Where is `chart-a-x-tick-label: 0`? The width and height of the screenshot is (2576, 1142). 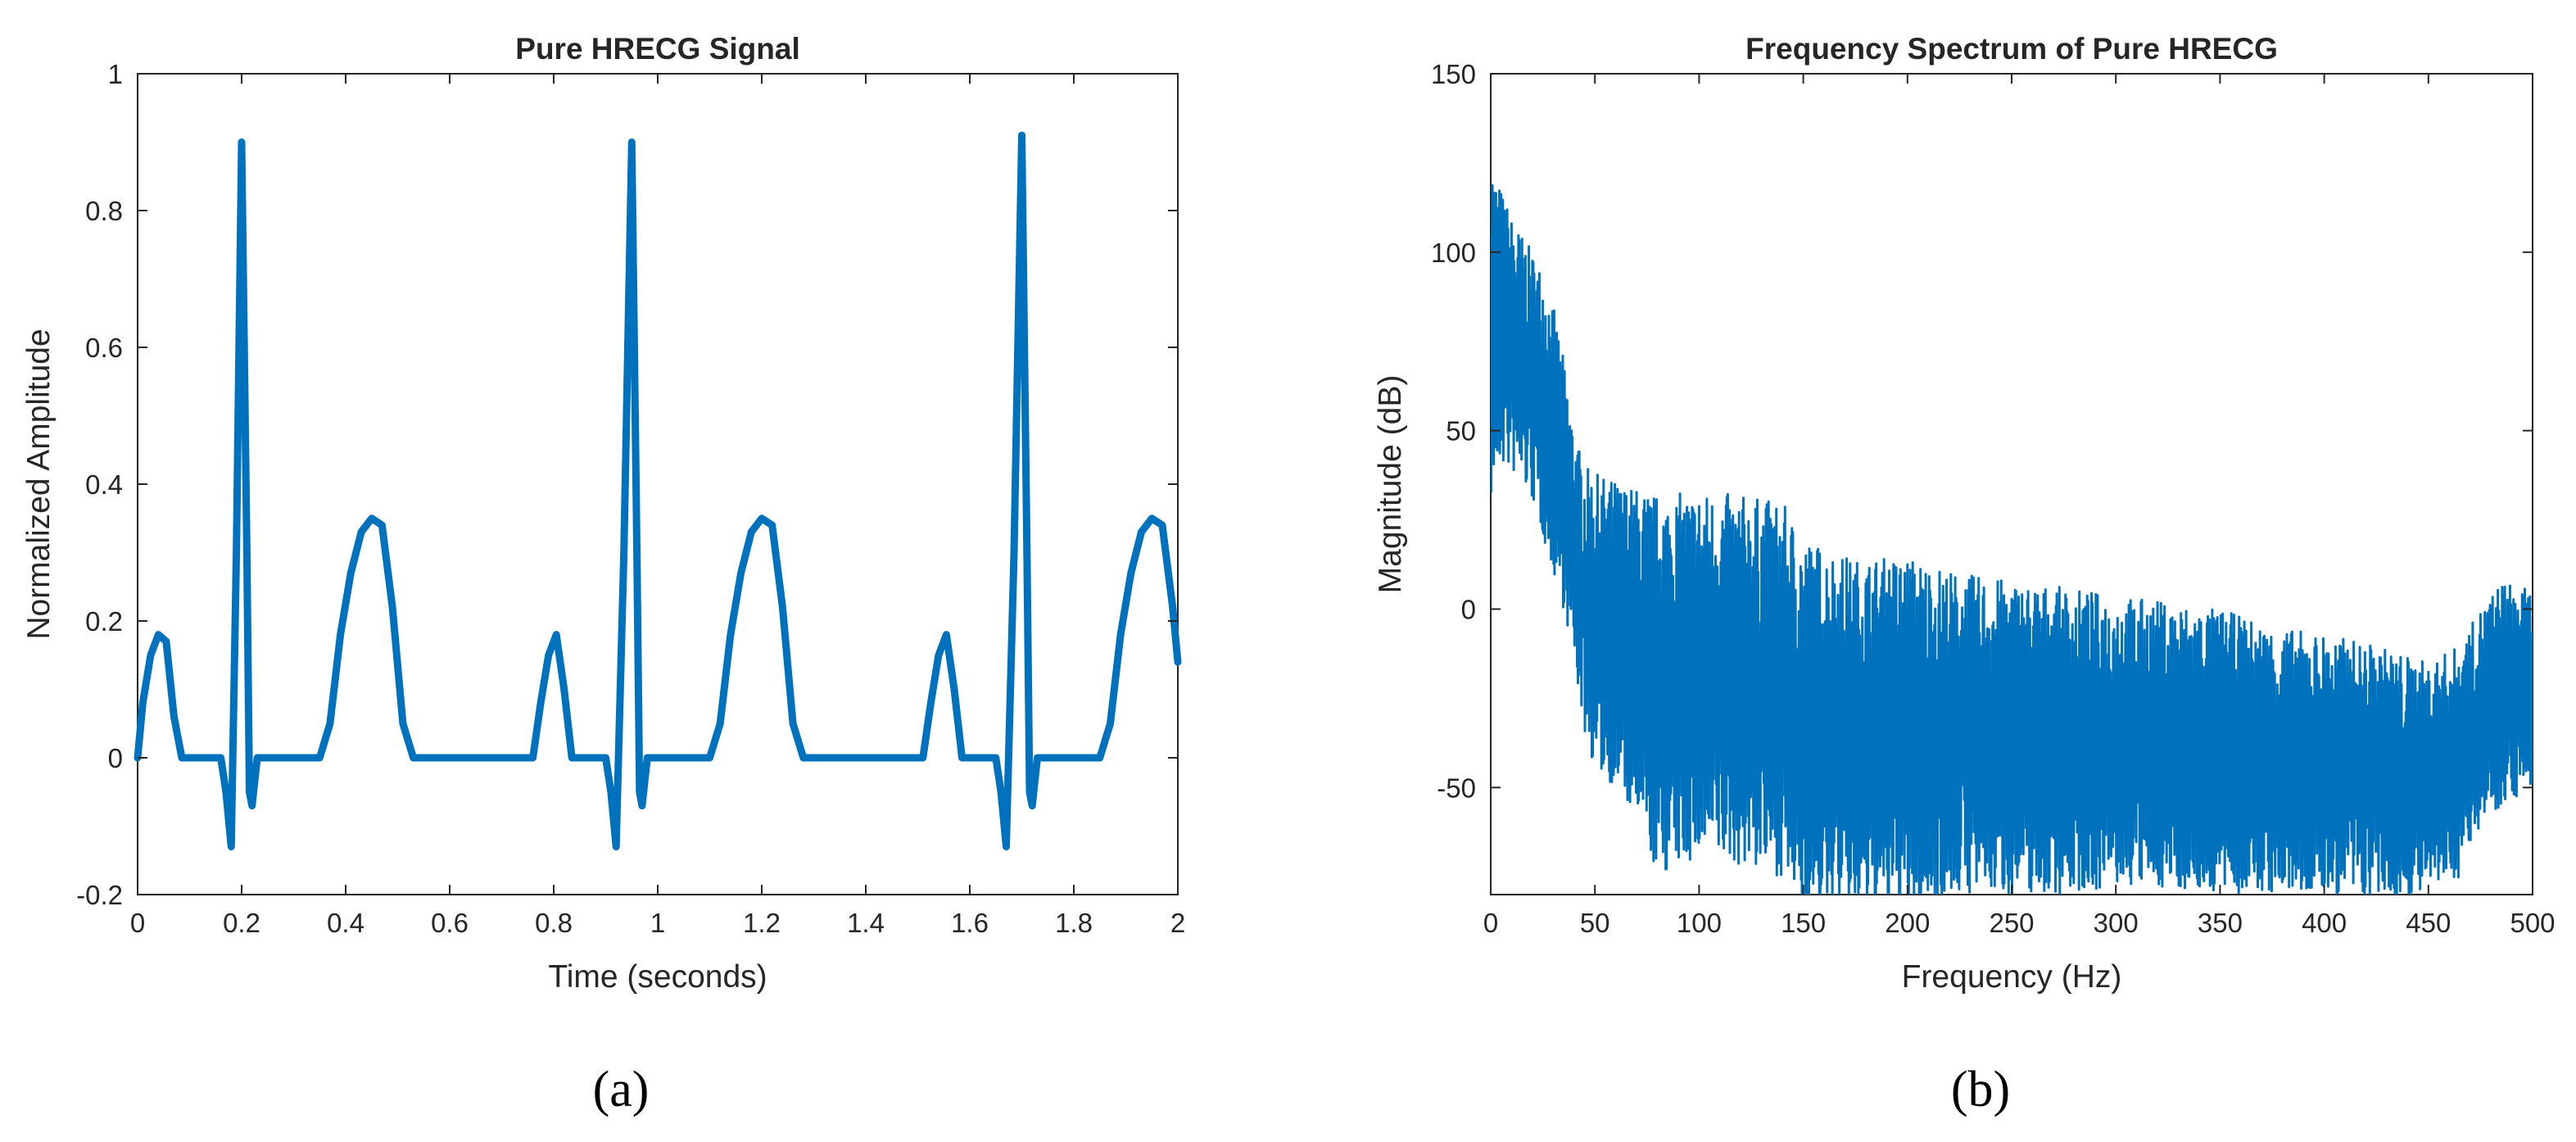
chart-a-x-tick-label: 0 is located at coordinates (137, 923).